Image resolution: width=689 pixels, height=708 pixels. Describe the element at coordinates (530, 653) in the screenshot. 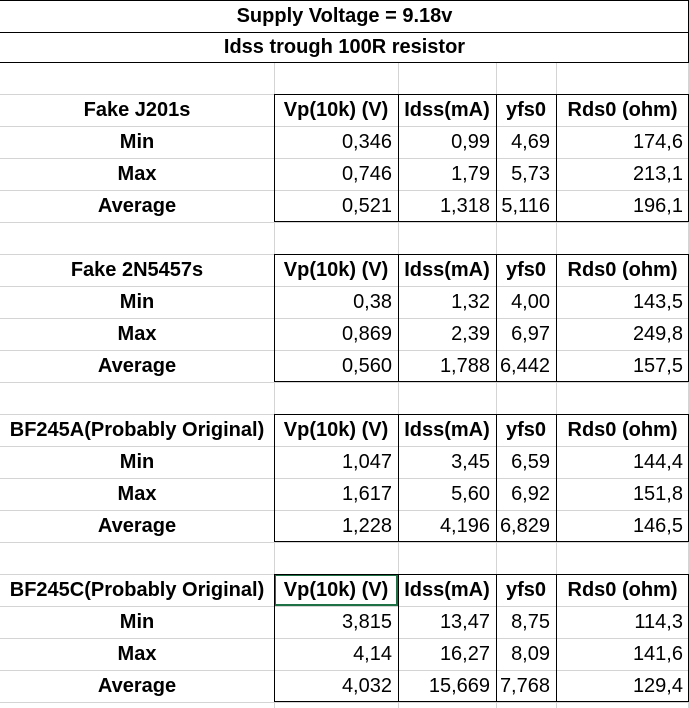

I see `value-cell: 8,09` at that location.